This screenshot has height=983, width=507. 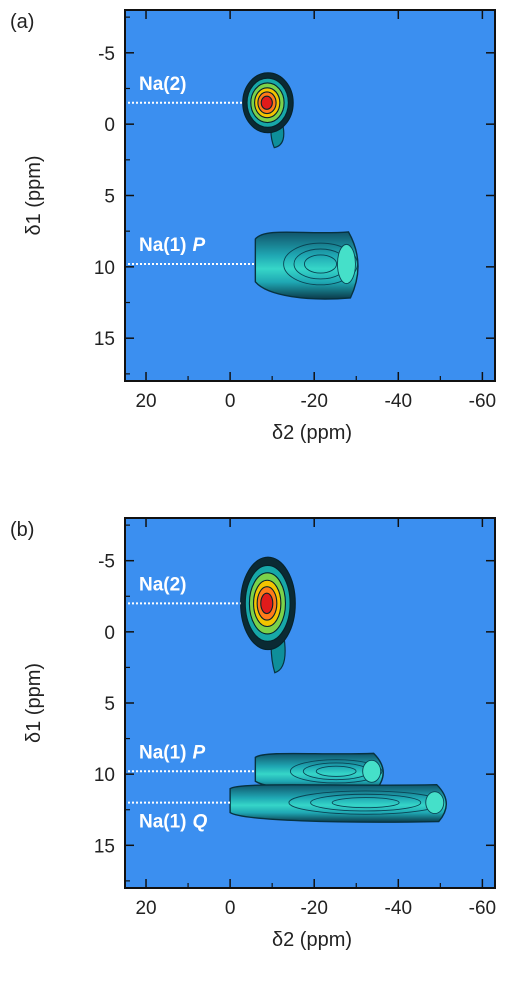 I want to click on panel-label: (b), so click(x=22, y=530).